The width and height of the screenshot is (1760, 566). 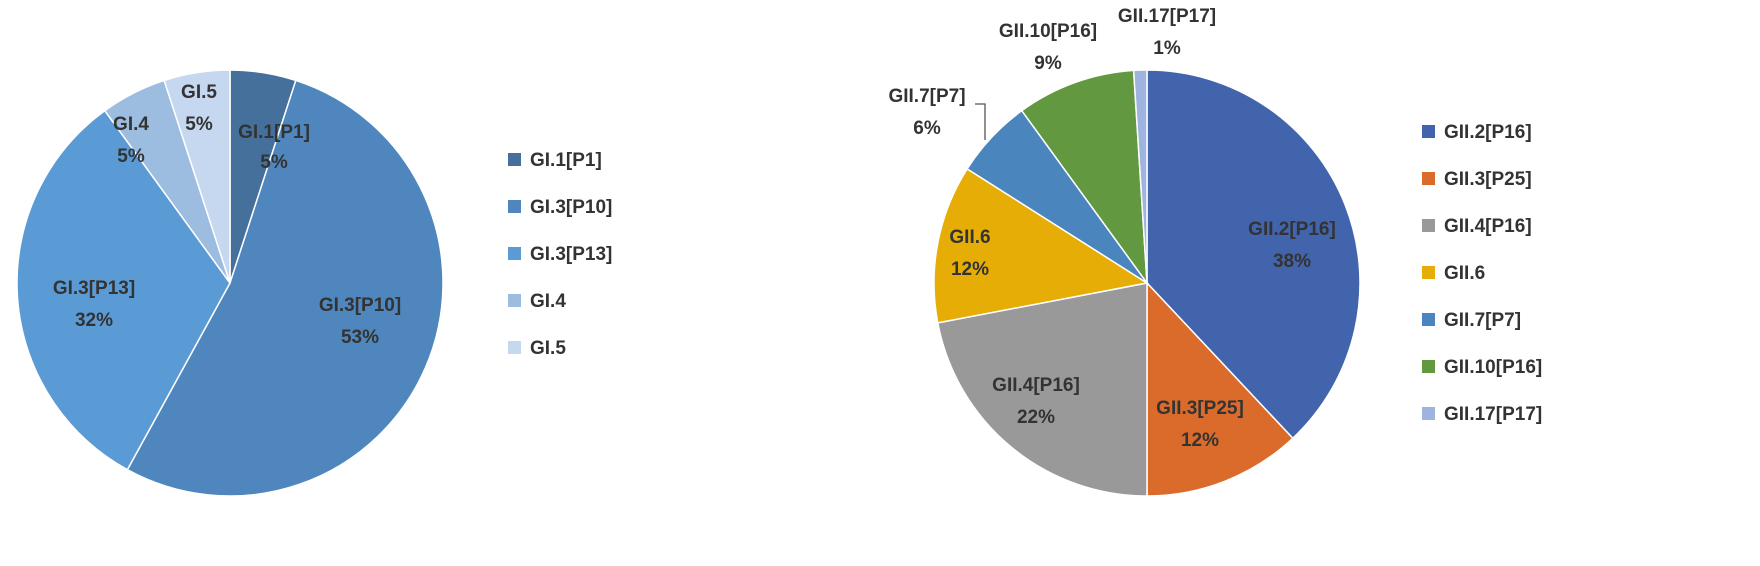 What do you see at coordinates (571, 254) in the screenshot?
I see `legend-label: GI.3[P13]` at bounding box center [571, 254].